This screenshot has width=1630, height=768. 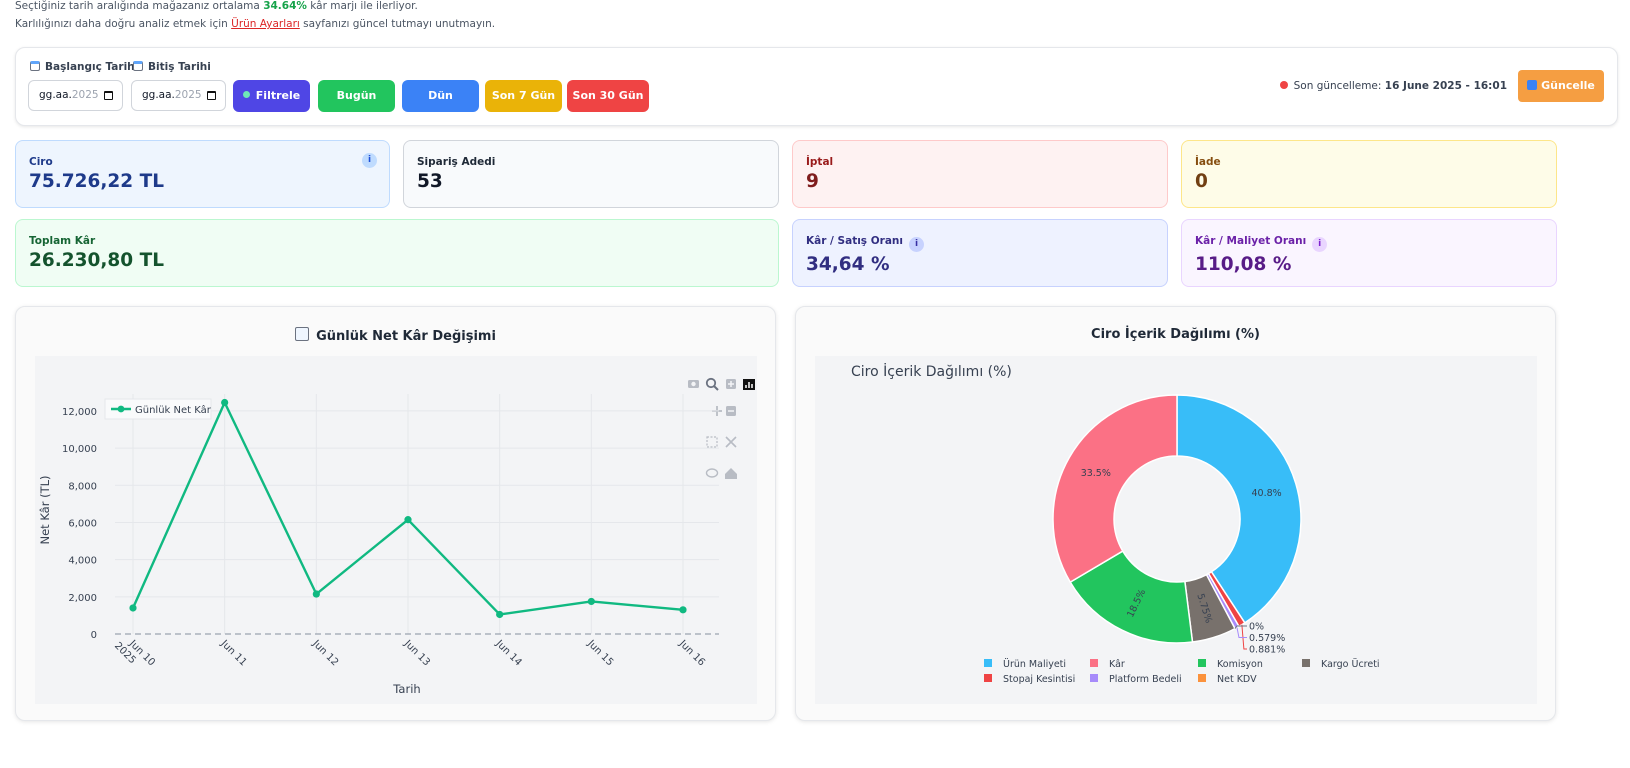 What do you see at coordinates (1251, 241) in the screenshot?
I see `kpi-label: Kâr / Maliyet Oranı` at bounding box center [1251, 241].